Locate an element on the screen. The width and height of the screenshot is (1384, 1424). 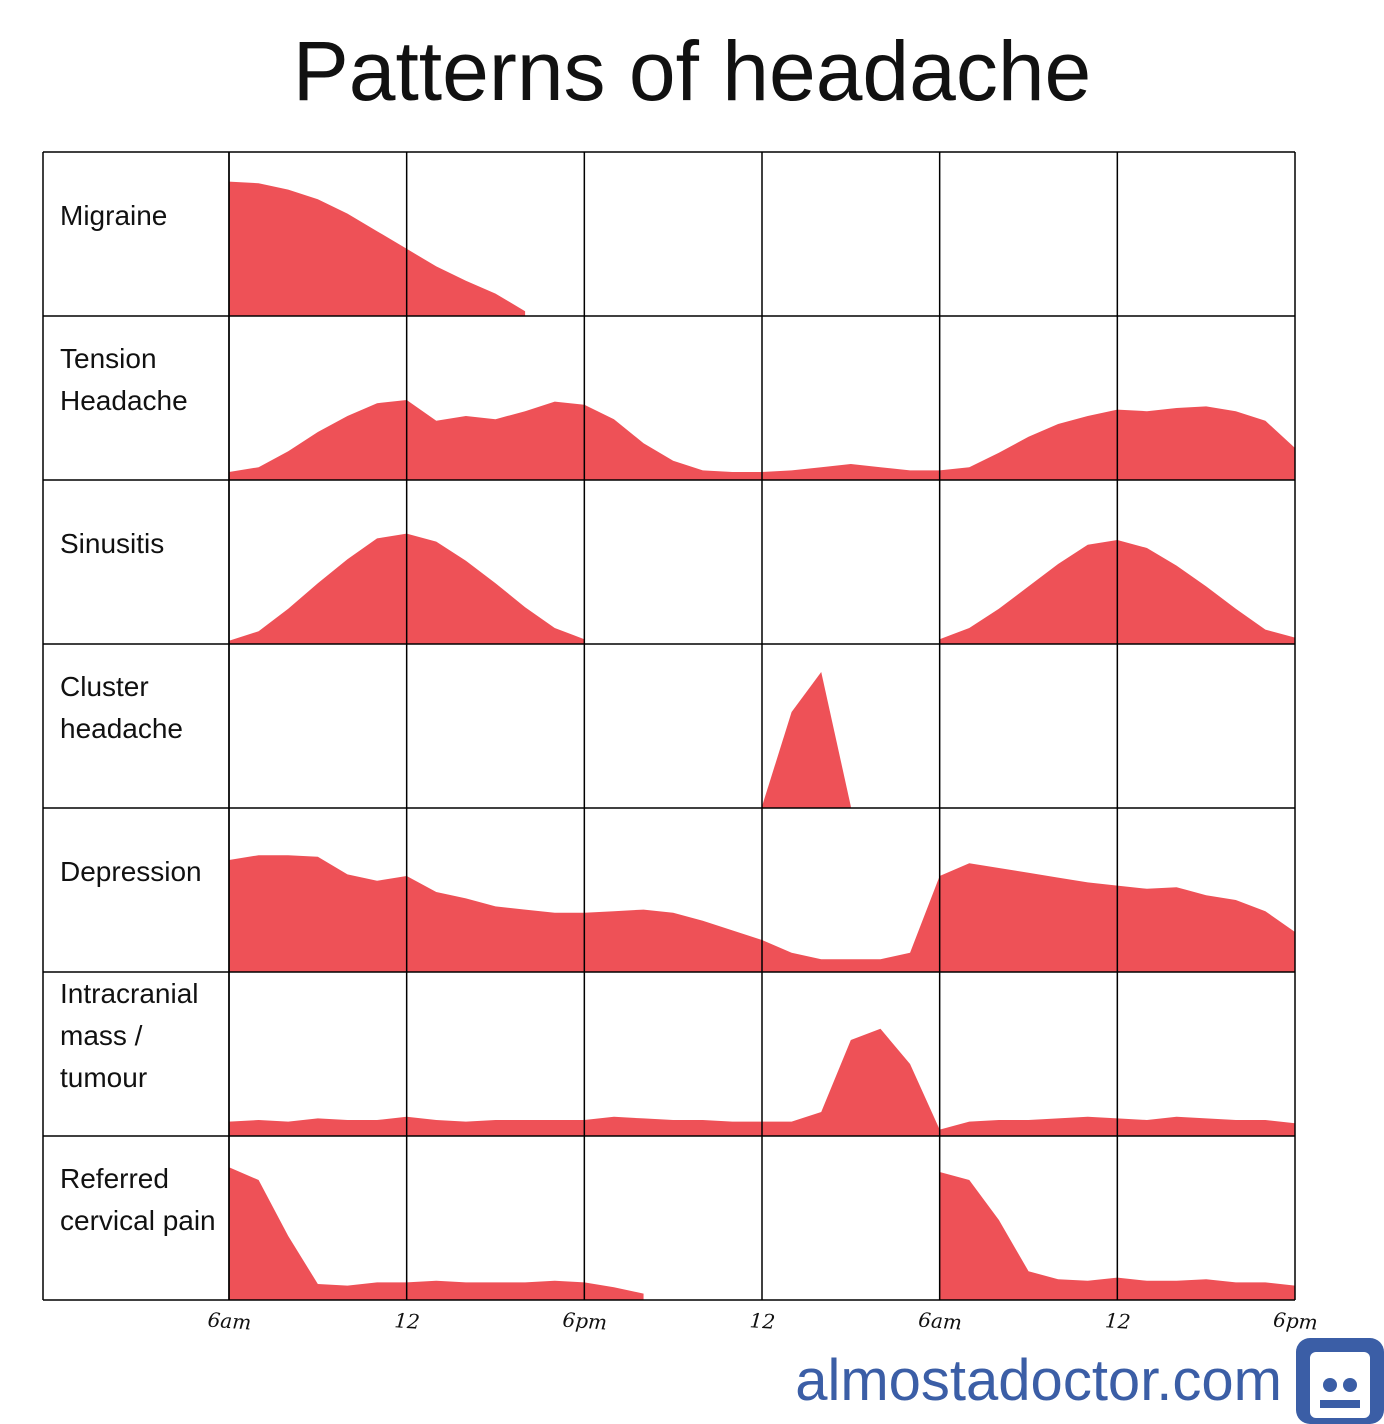
legend-label: Depression is located at coordinates (131, 871).